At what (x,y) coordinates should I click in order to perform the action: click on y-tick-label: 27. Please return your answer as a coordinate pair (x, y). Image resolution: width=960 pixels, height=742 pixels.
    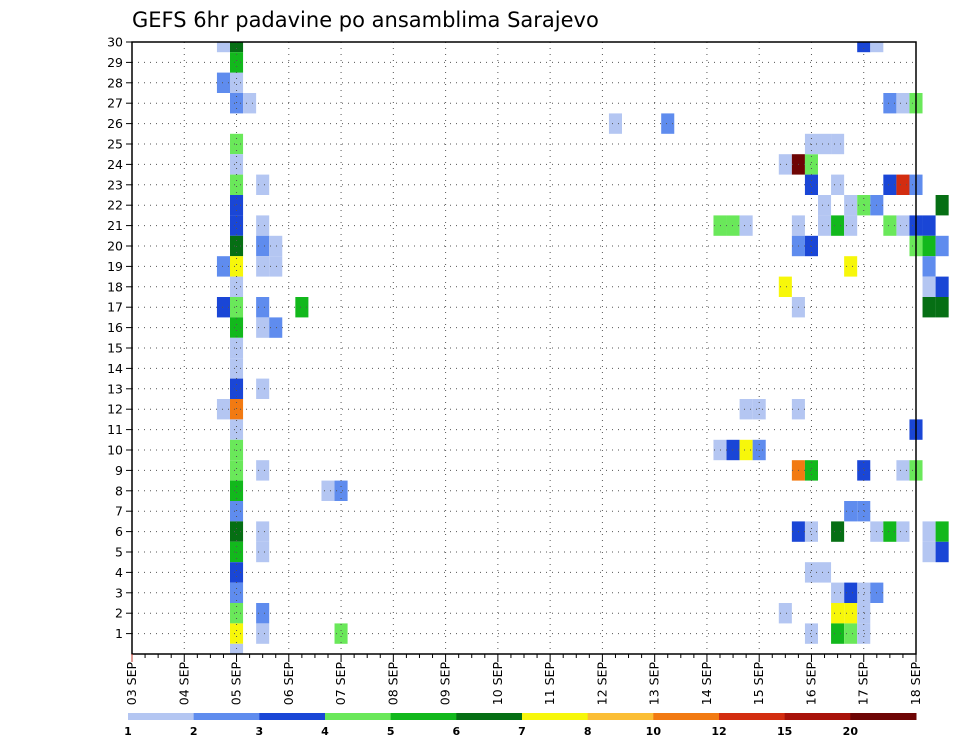
    Looking at the image, I should click on (115, 103).